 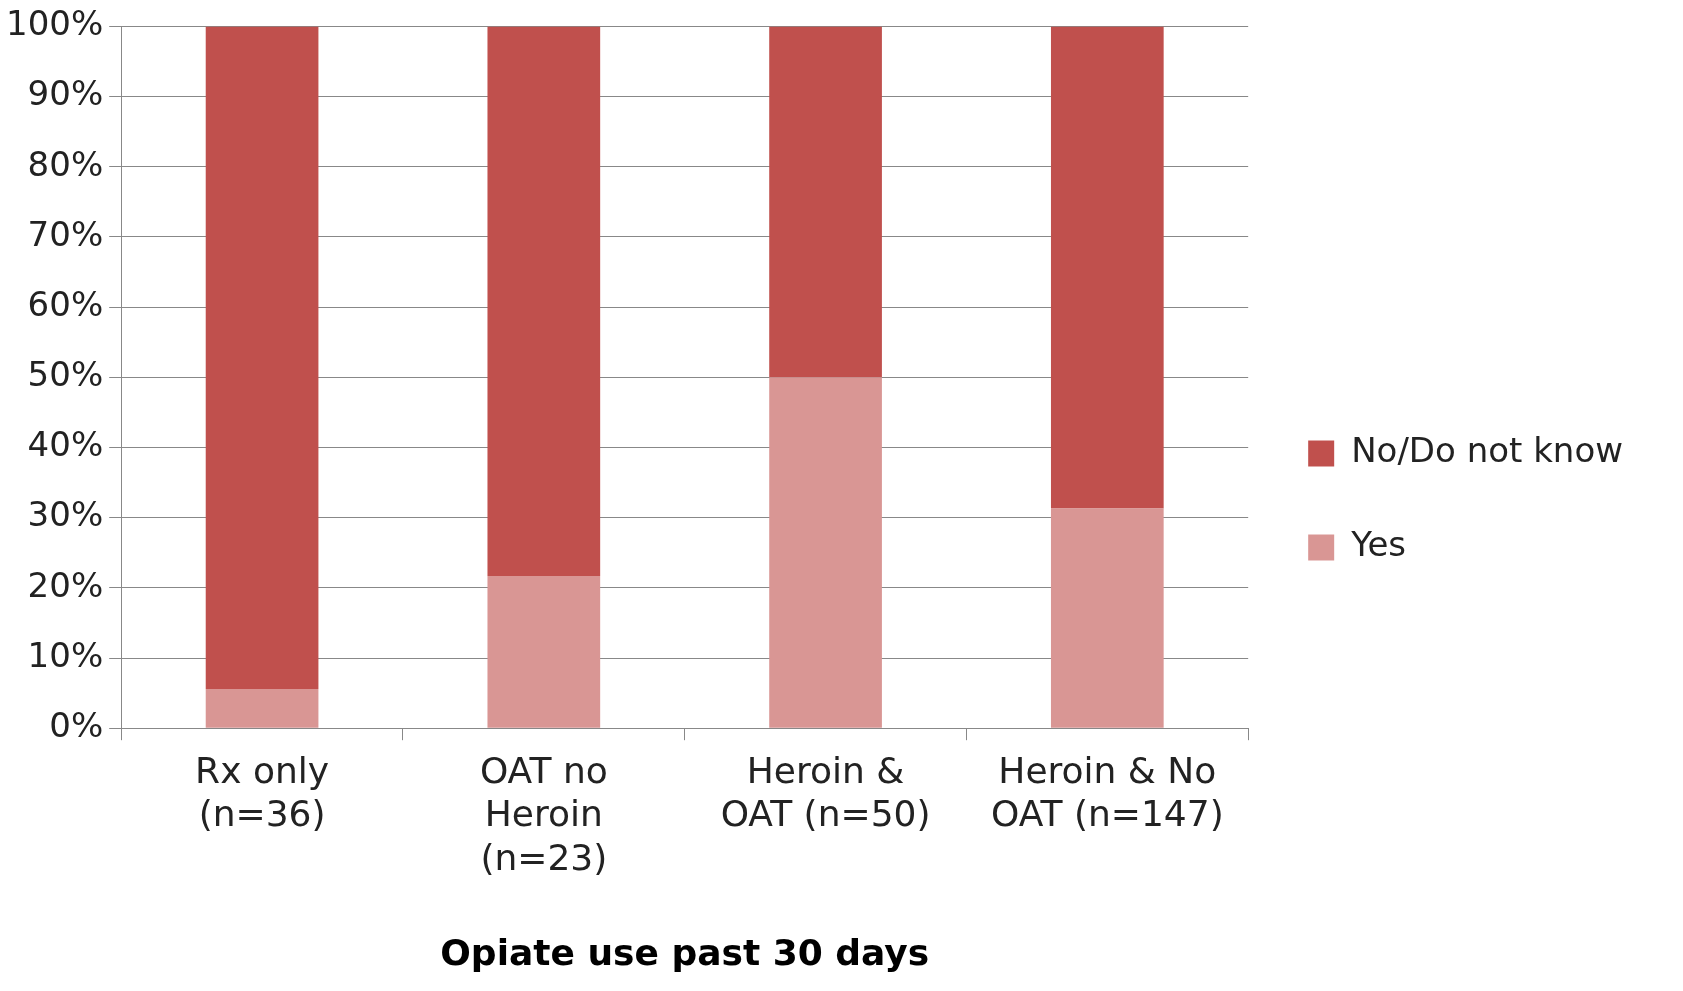 I want to click on y-tick-label: 70%, so click(x=65, y=233).